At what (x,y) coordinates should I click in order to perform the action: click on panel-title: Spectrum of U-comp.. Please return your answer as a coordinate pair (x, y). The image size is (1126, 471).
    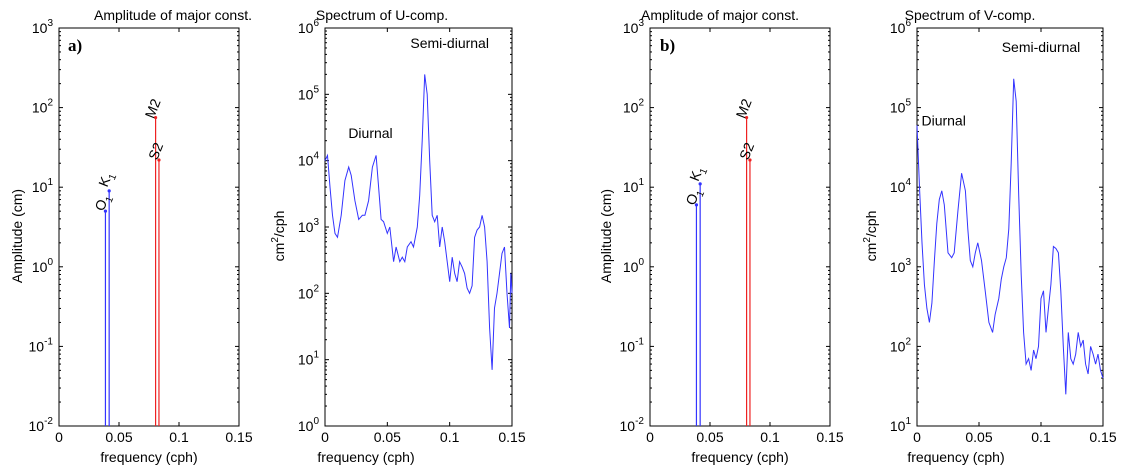
    Looking at the image, I should click on (382, 15).